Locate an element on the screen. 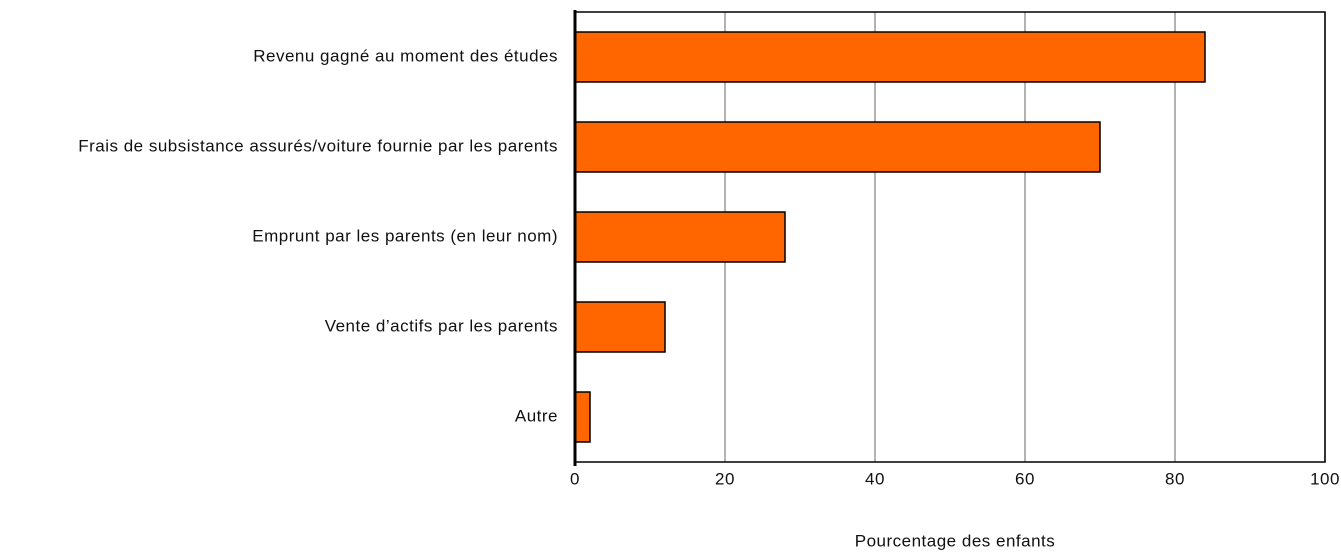  y-tick-label: Autre is located at coordinates (536, 415).